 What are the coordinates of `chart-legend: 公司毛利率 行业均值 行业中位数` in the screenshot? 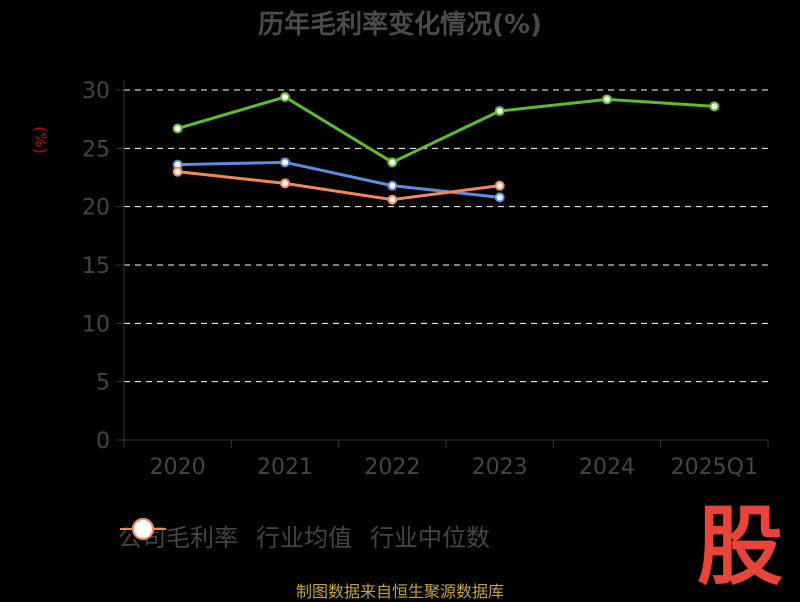 It's located at (304, 535).